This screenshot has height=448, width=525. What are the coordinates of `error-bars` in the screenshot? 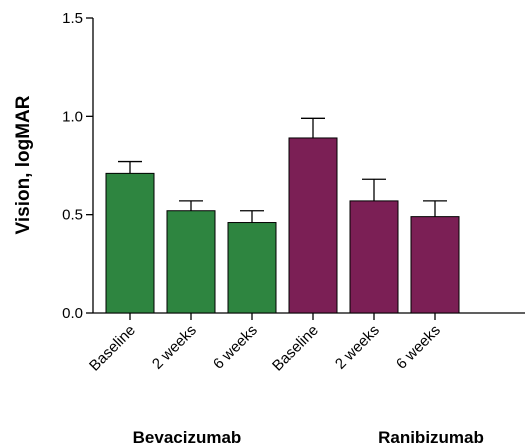 It's located at (282, 170).